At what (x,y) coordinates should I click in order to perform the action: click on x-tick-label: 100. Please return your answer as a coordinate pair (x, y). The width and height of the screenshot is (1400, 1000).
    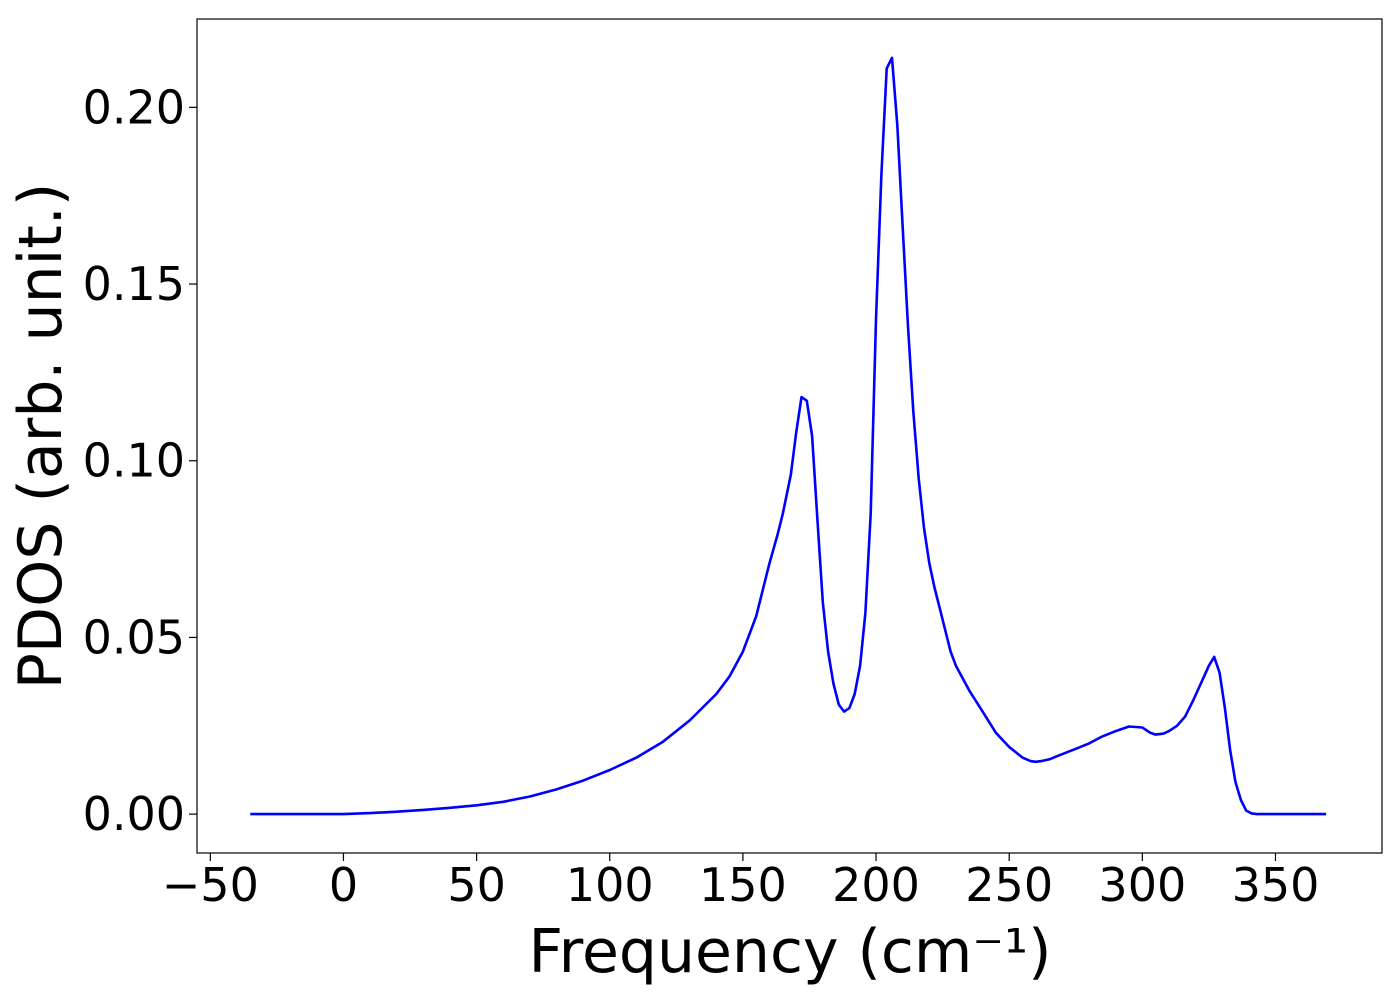
    Looking at the image, I should click on (610, 885).